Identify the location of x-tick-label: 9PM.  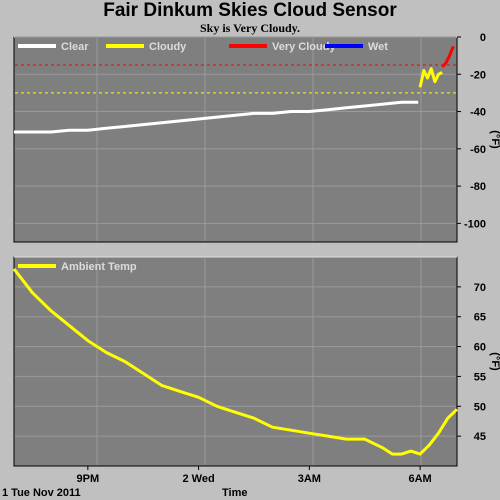
(88, 479).